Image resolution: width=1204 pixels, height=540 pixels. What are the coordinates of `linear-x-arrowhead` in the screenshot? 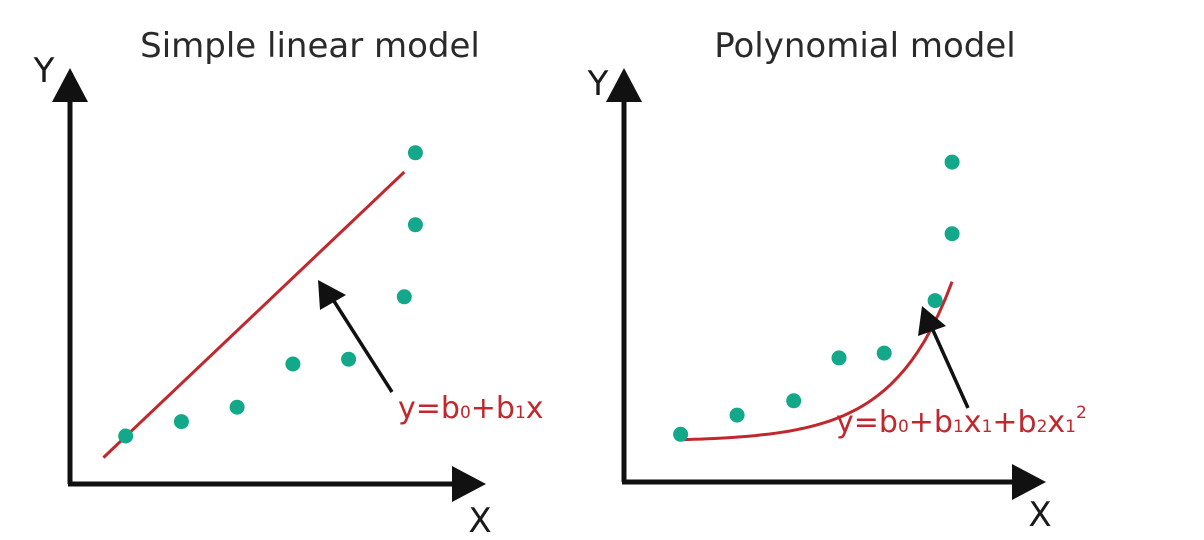 It's located at (469, 484).